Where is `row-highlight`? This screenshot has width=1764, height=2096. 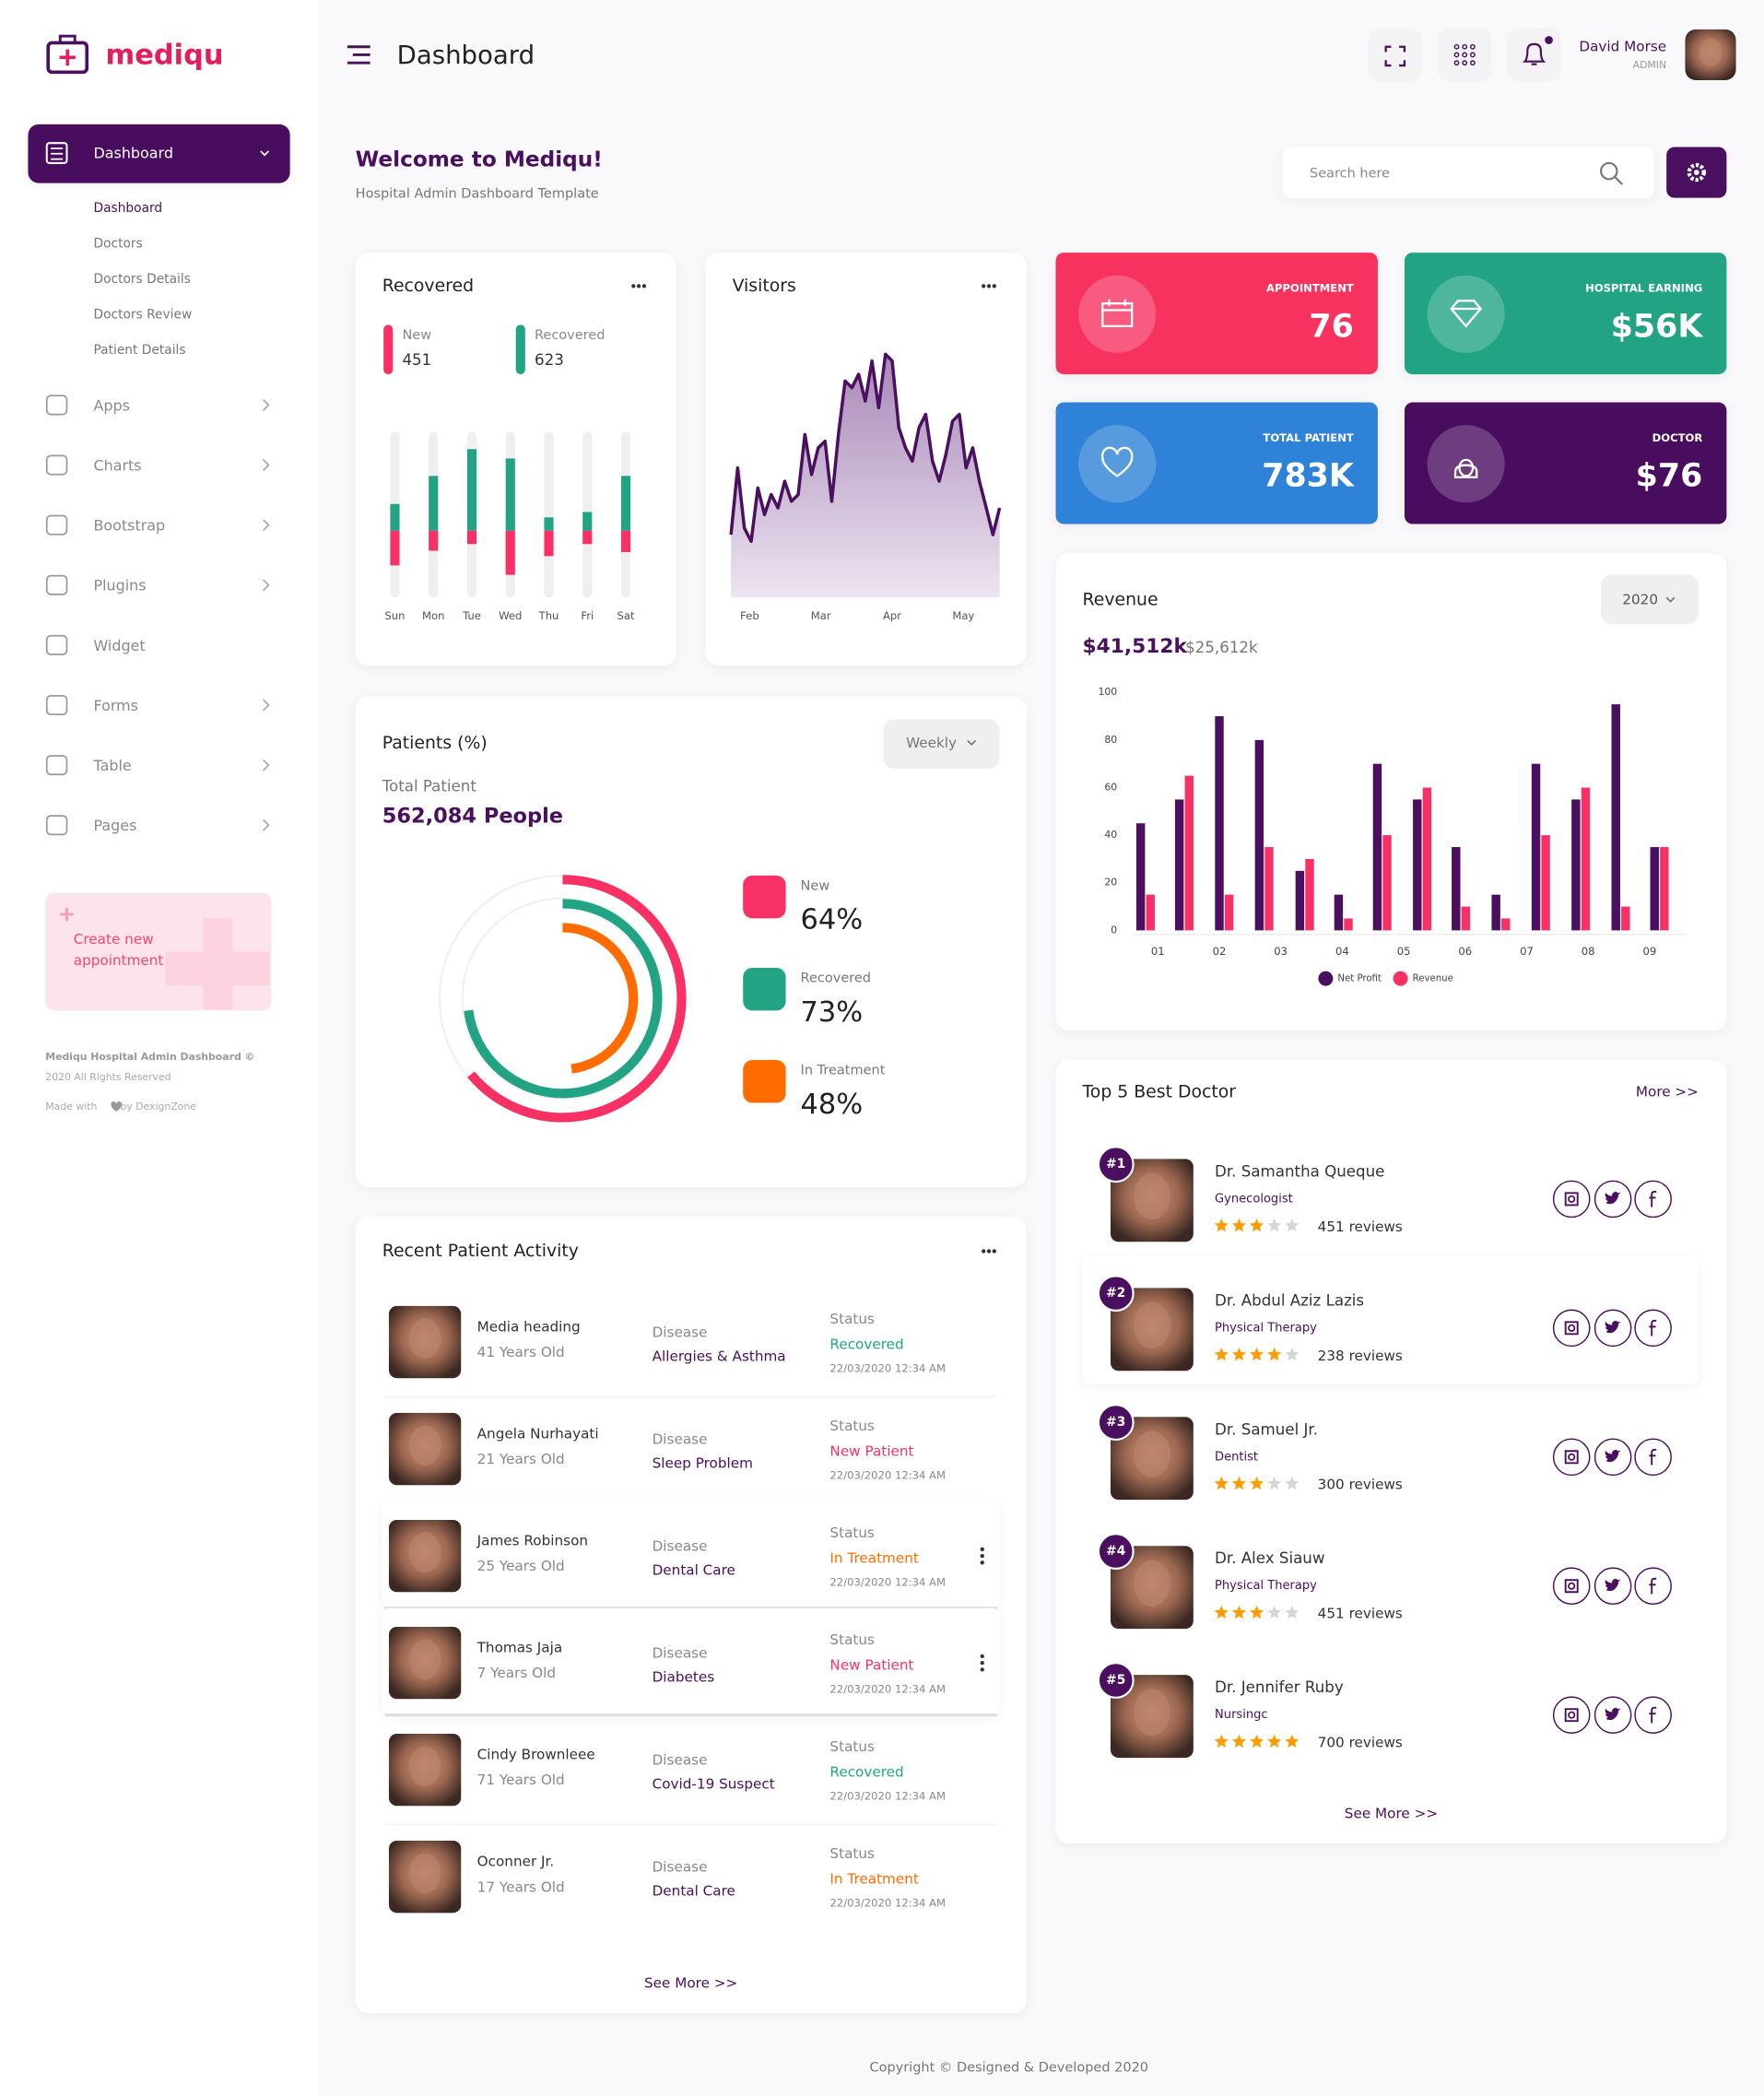 row-highlight is located at coordinates (1390, 1319).